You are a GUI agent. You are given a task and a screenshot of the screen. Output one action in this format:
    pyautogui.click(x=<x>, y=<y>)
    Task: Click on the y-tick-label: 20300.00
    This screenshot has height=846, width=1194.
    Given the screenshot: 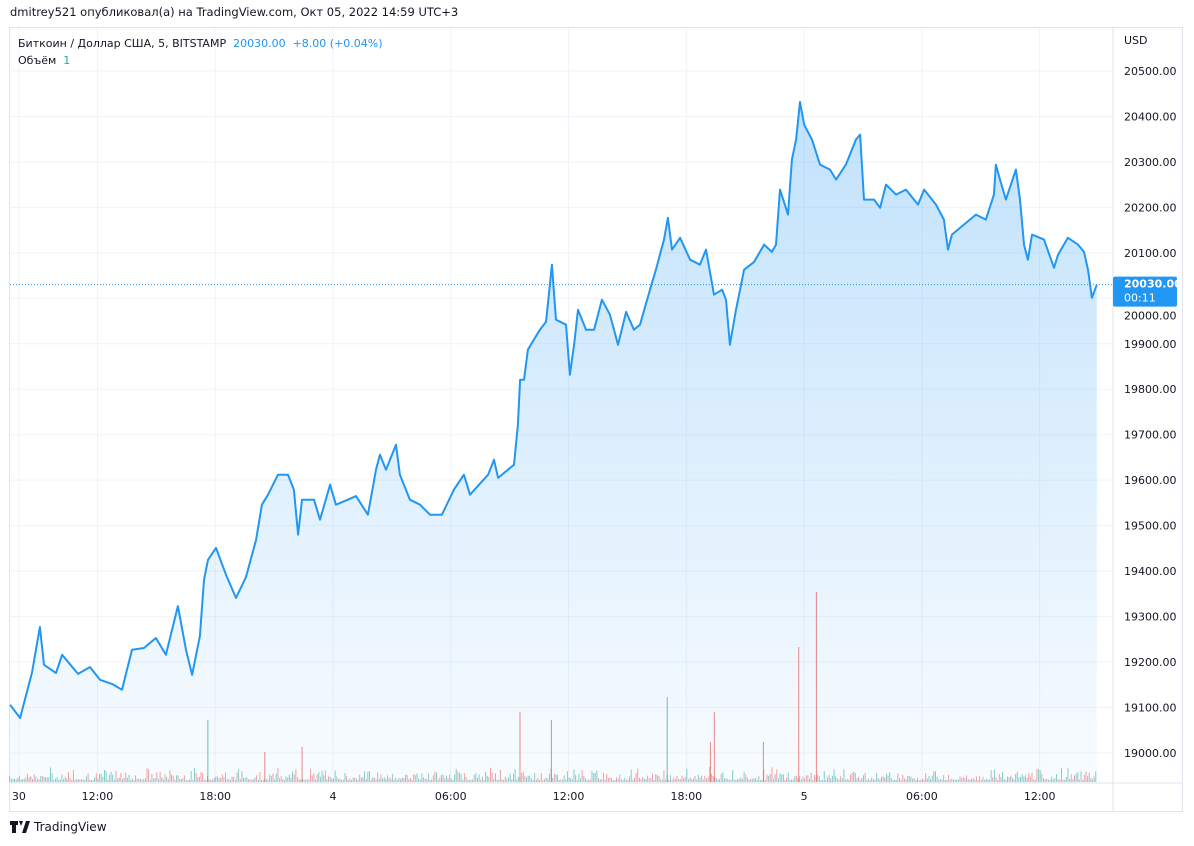 What is the action you would take?
    pyautogui.click(x=1150, y=162)
    